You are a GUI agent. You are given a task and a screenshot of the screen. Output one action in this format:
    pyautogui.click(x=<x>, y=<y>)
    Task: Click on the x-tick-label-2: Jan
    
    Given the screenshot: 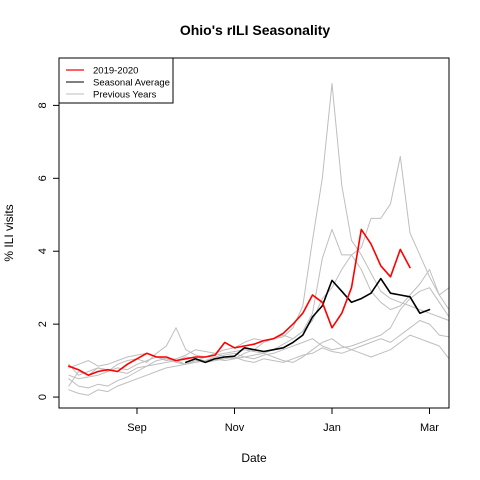 What is the action you would take?
    pyautogui.click(x=332, y=428)
    